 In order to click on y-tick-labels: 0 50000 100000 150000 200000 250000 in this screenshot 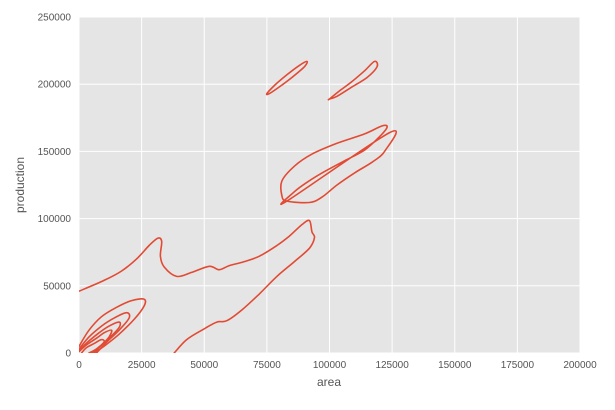, I will do `click(55, 186)`.